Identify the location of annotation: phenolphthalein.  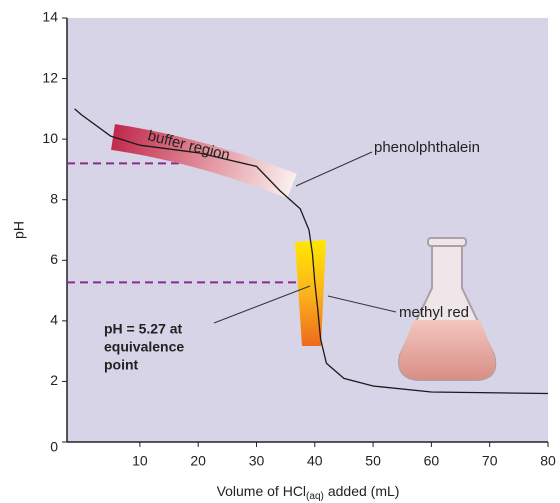
(427, 147).